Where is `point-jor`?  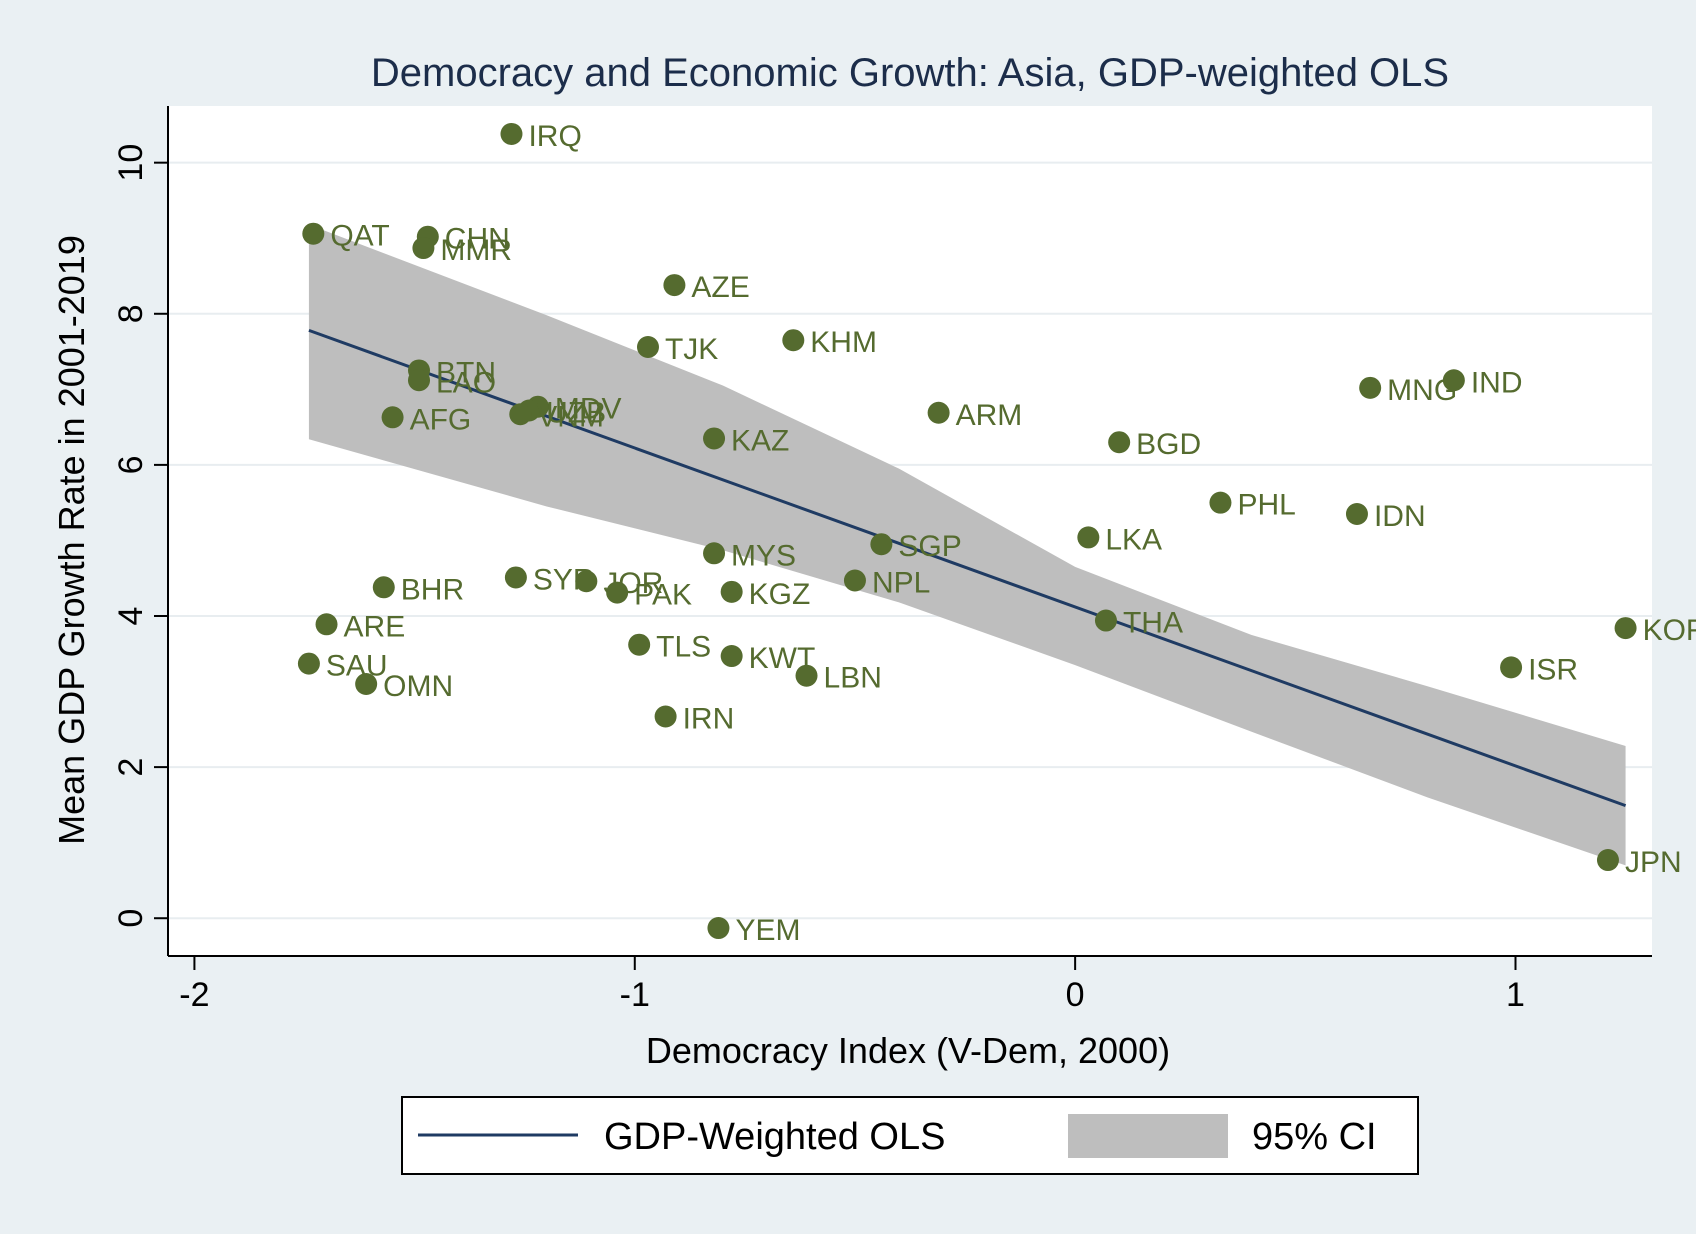 point-jor is located at coordinates (586, 581).